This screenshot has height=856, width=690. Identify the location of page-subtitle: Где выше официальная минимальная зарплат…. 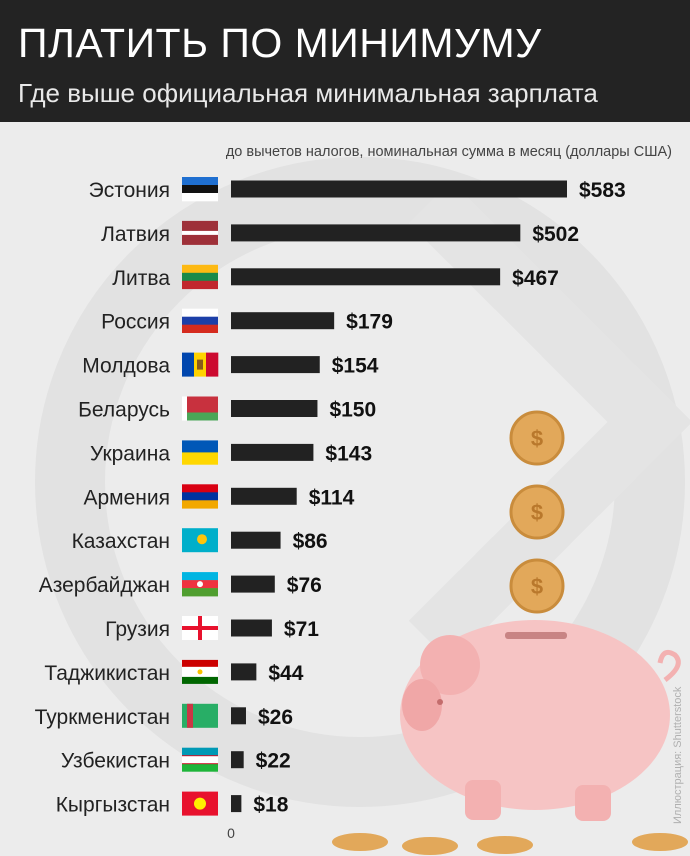
(308, 93).